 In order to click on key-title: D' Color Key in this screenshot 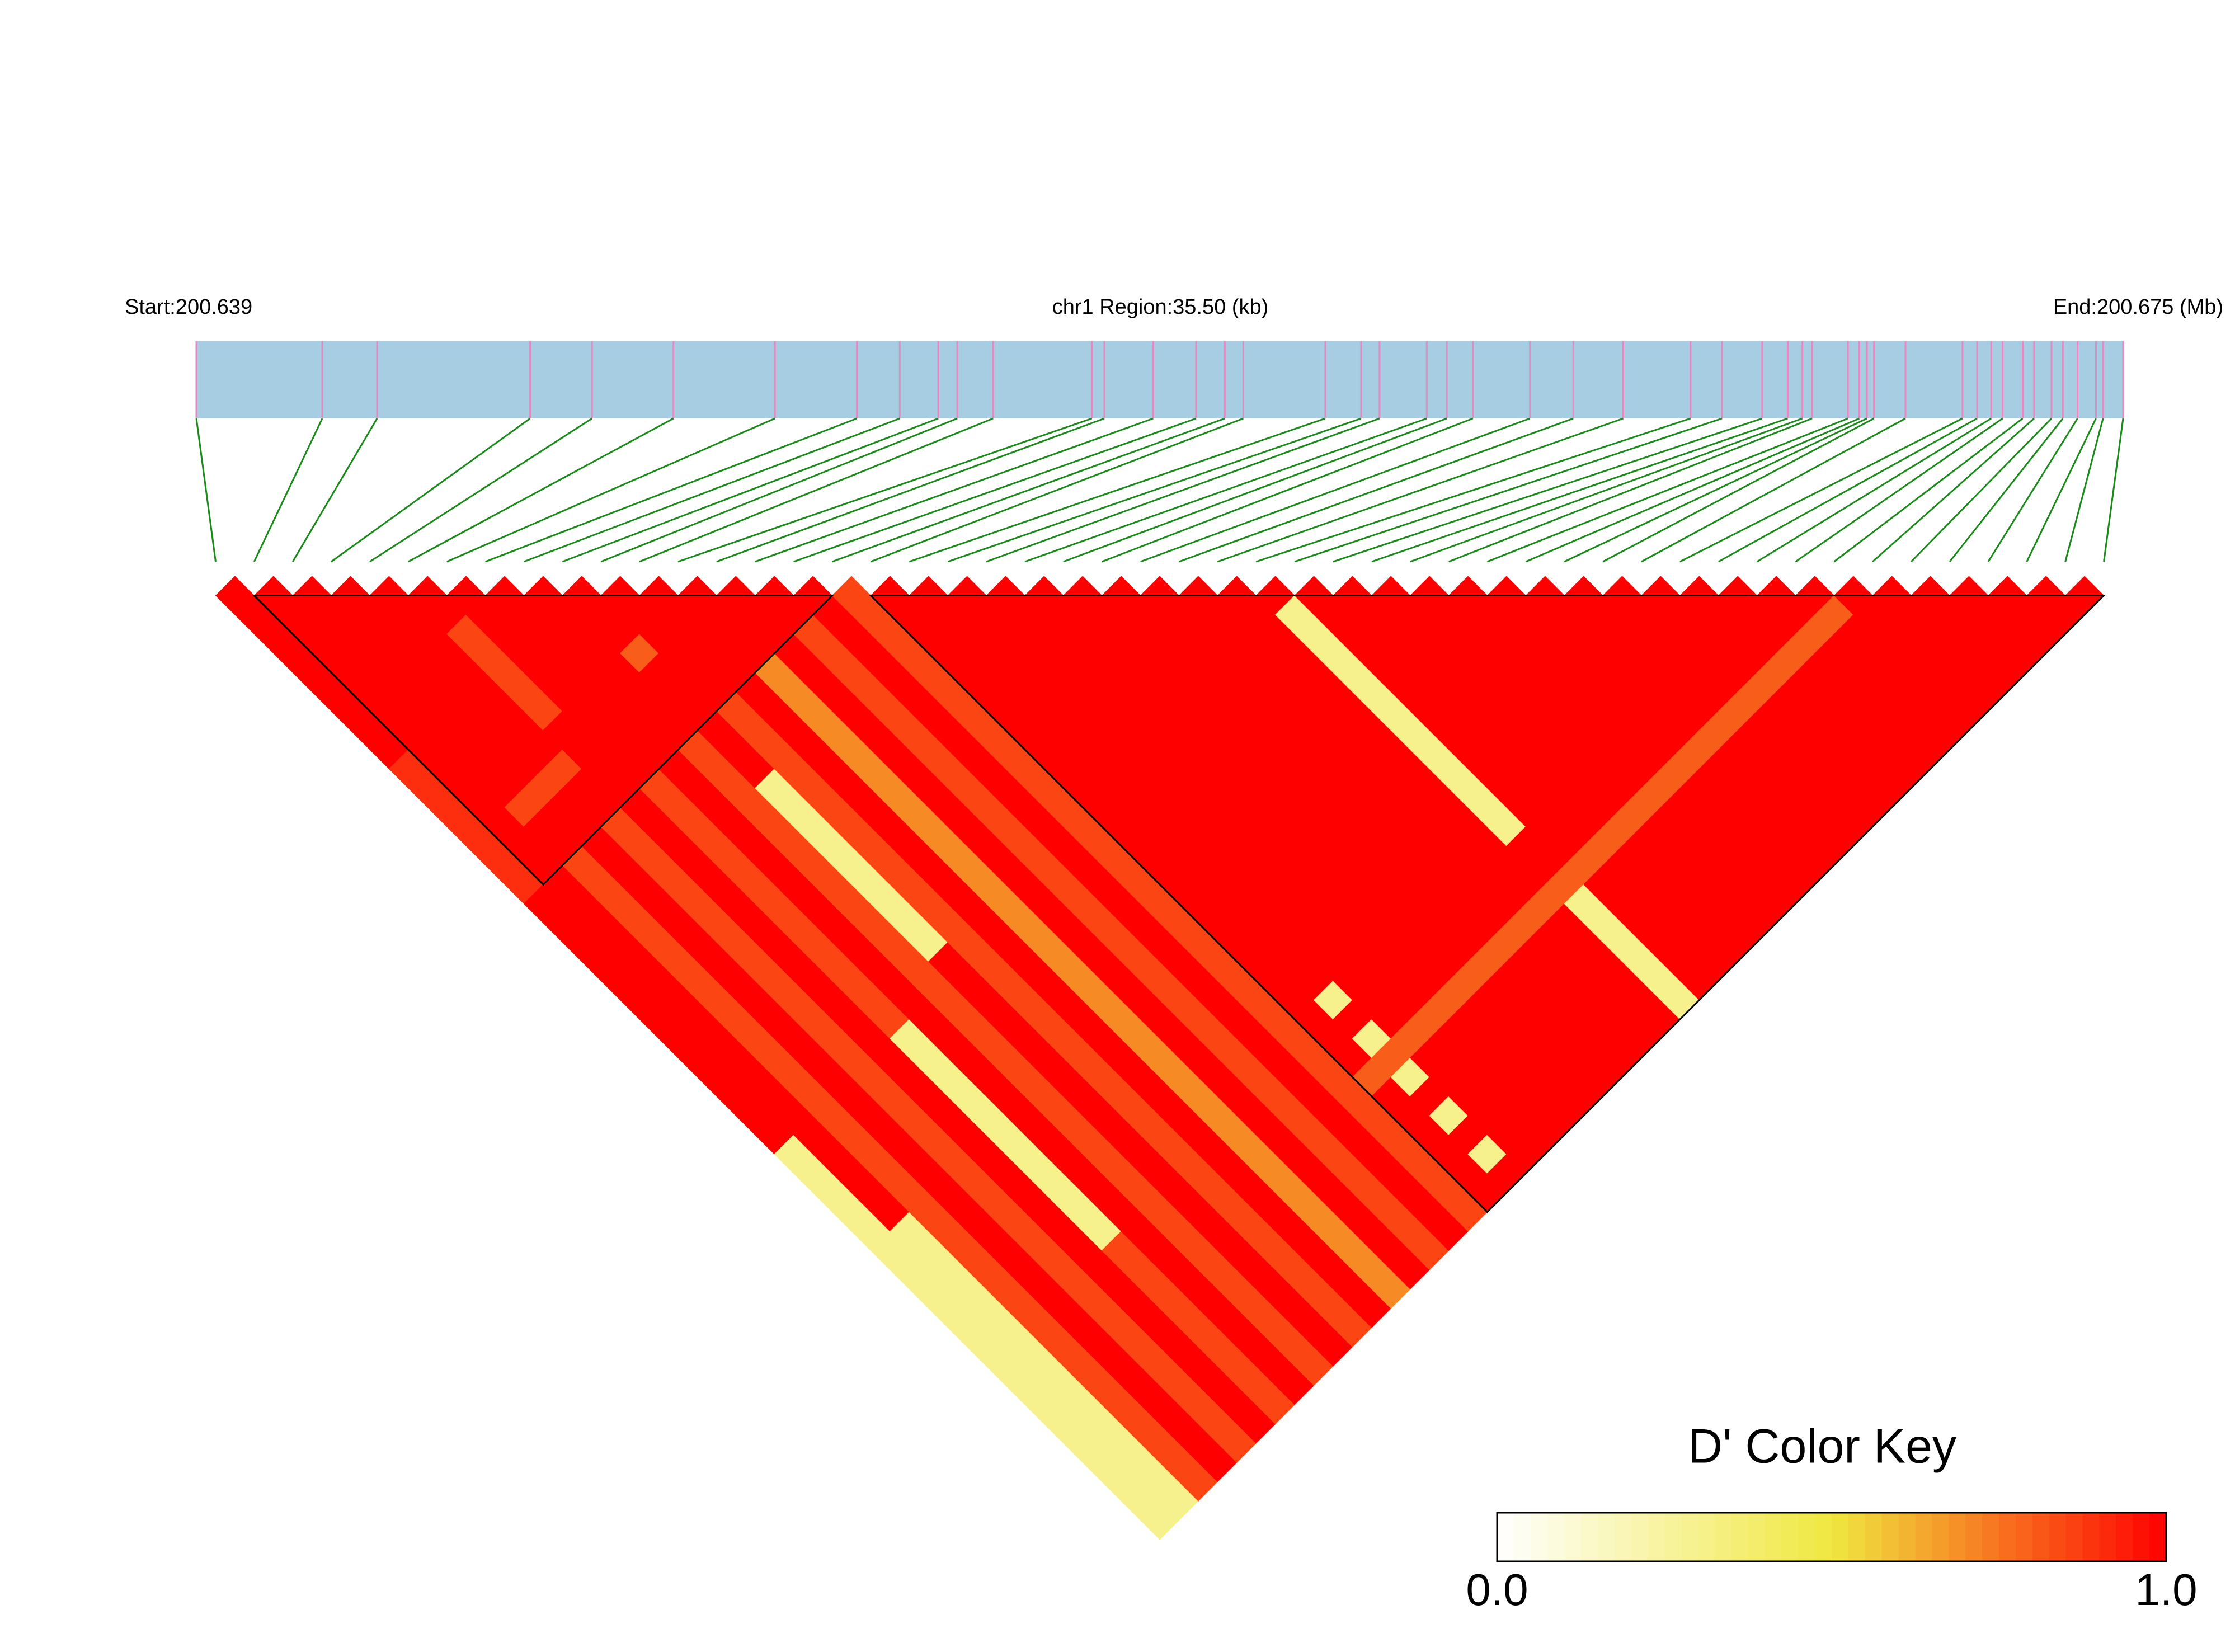, I will do `click(1822, 1447)`.